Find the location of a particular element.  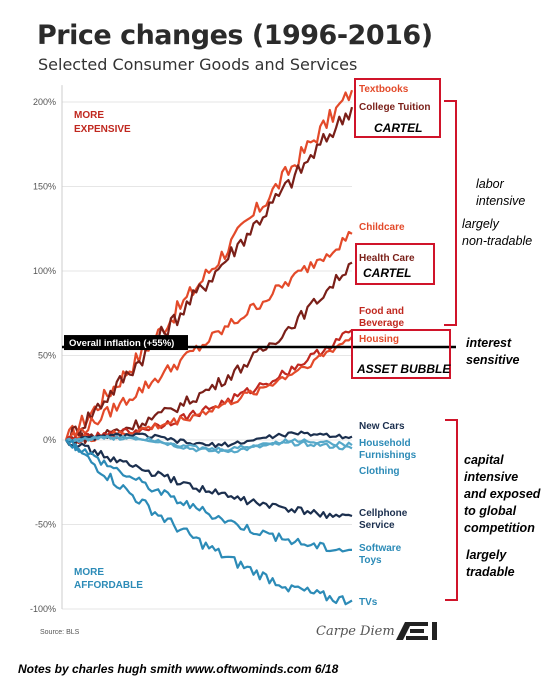

cartel-label-2: CARTEL is located at coordinates (387, 273).